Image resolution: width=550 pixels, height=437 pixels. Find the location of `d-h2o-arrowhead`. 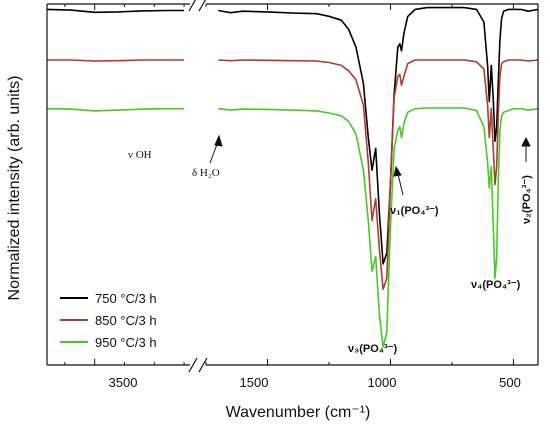

d-h2o-arrowhead is located at coordinates (218, 140).